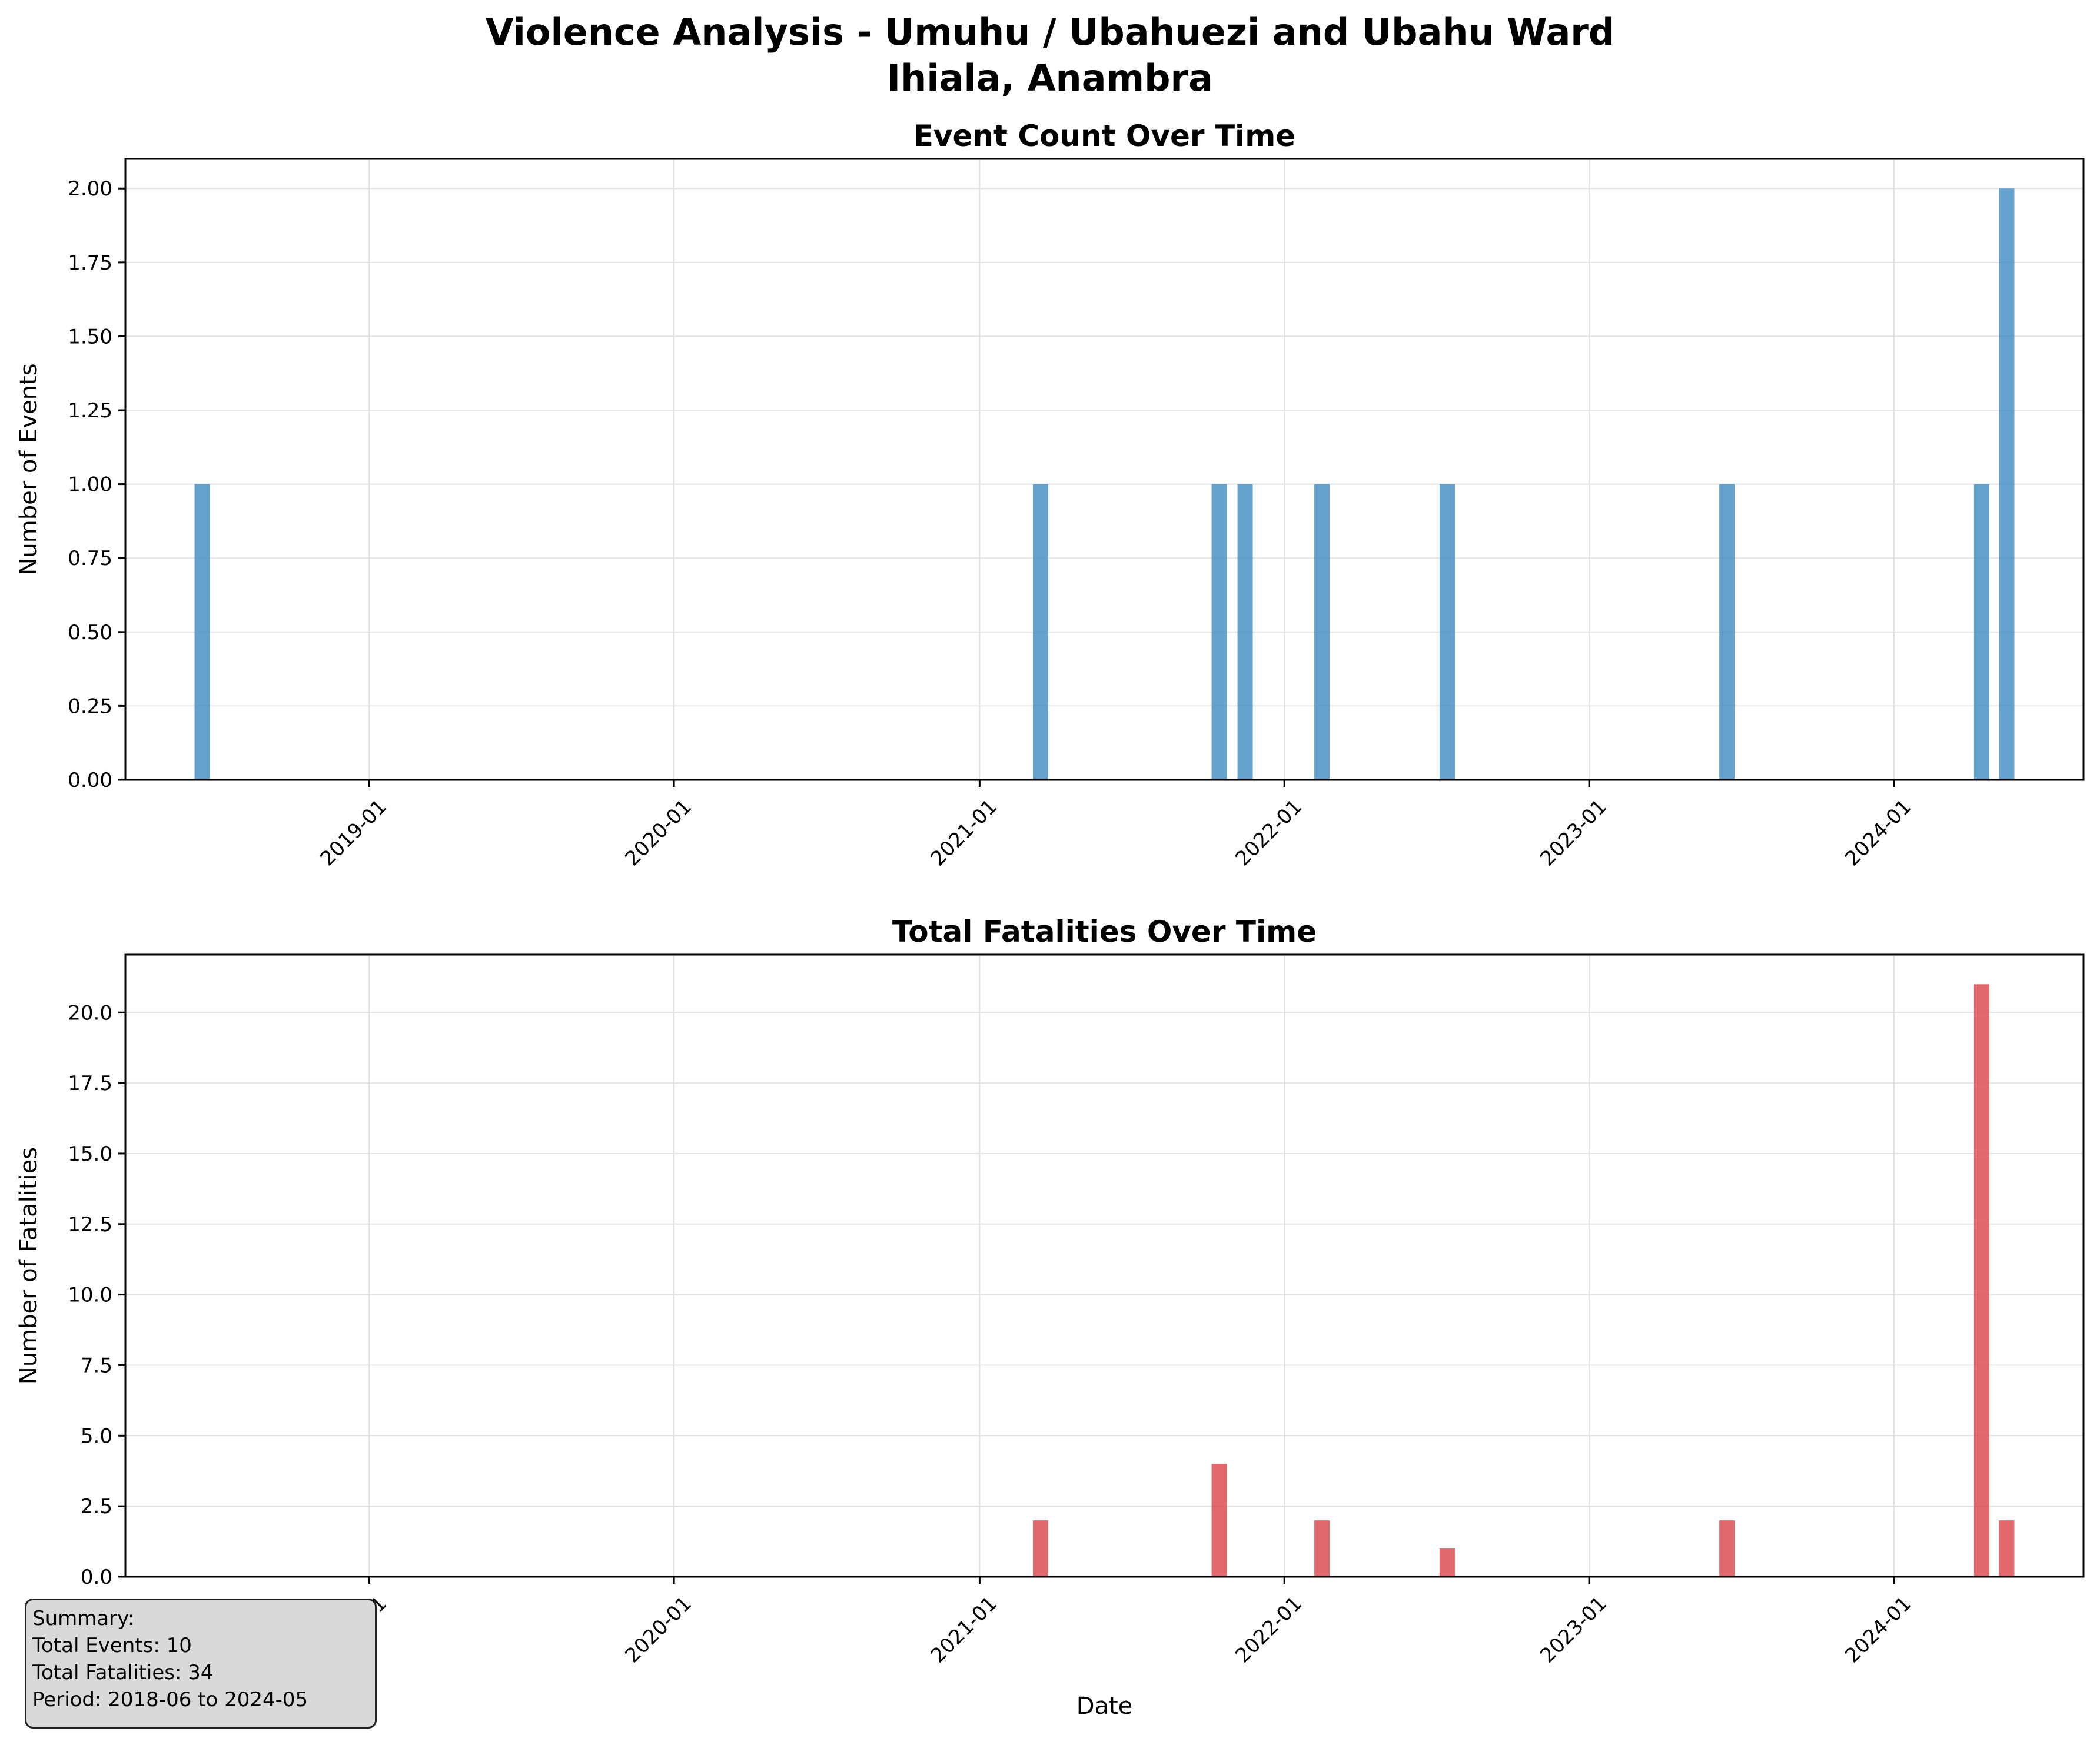 The width and height of the screenshot is (2100, 1738). Describe the element at coordinates (90, 411) in the screenshot. I see `y-tick-label: 1.25` at that location.